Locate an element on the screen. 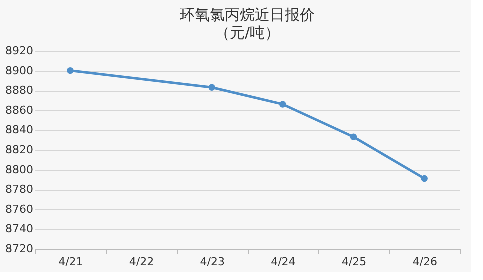  x-tick-label: 4/22 is located at coordinates (141, 262).